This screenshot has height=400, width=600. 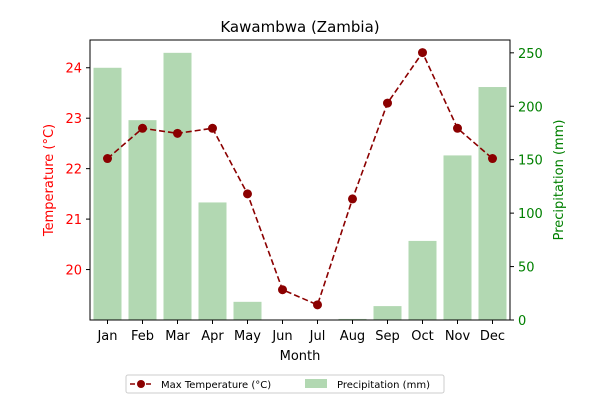 I want to click on temperature-point-aug, so click(x=352, y=199).